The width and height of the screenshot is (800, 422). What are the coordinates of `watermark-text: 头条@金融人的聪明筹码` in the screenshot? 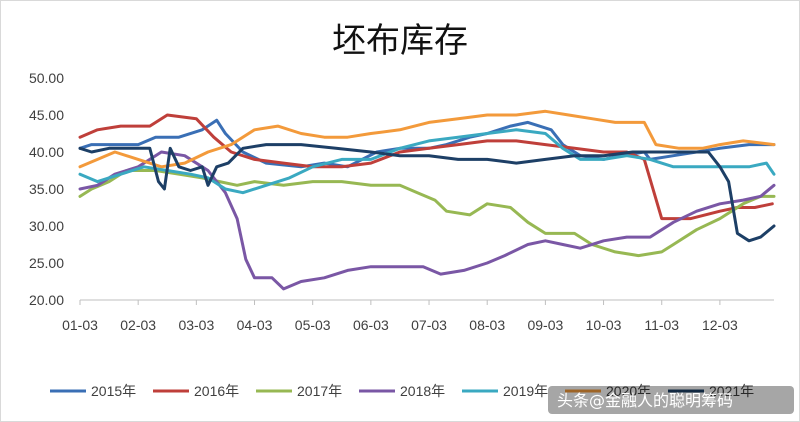 It's located at (645, 400).